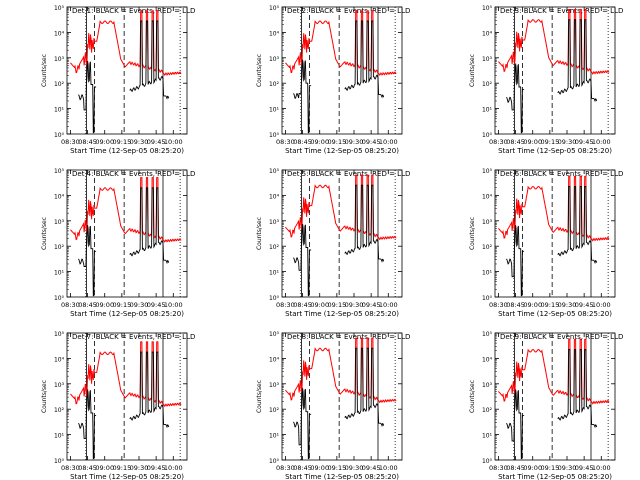 This screenshot has height=480, width=640. Describe the element at coordinates (561, 174) in the screenshot. I see `panel-6-title: Det 6: BLACK = Events, RED = LLD` at that location.